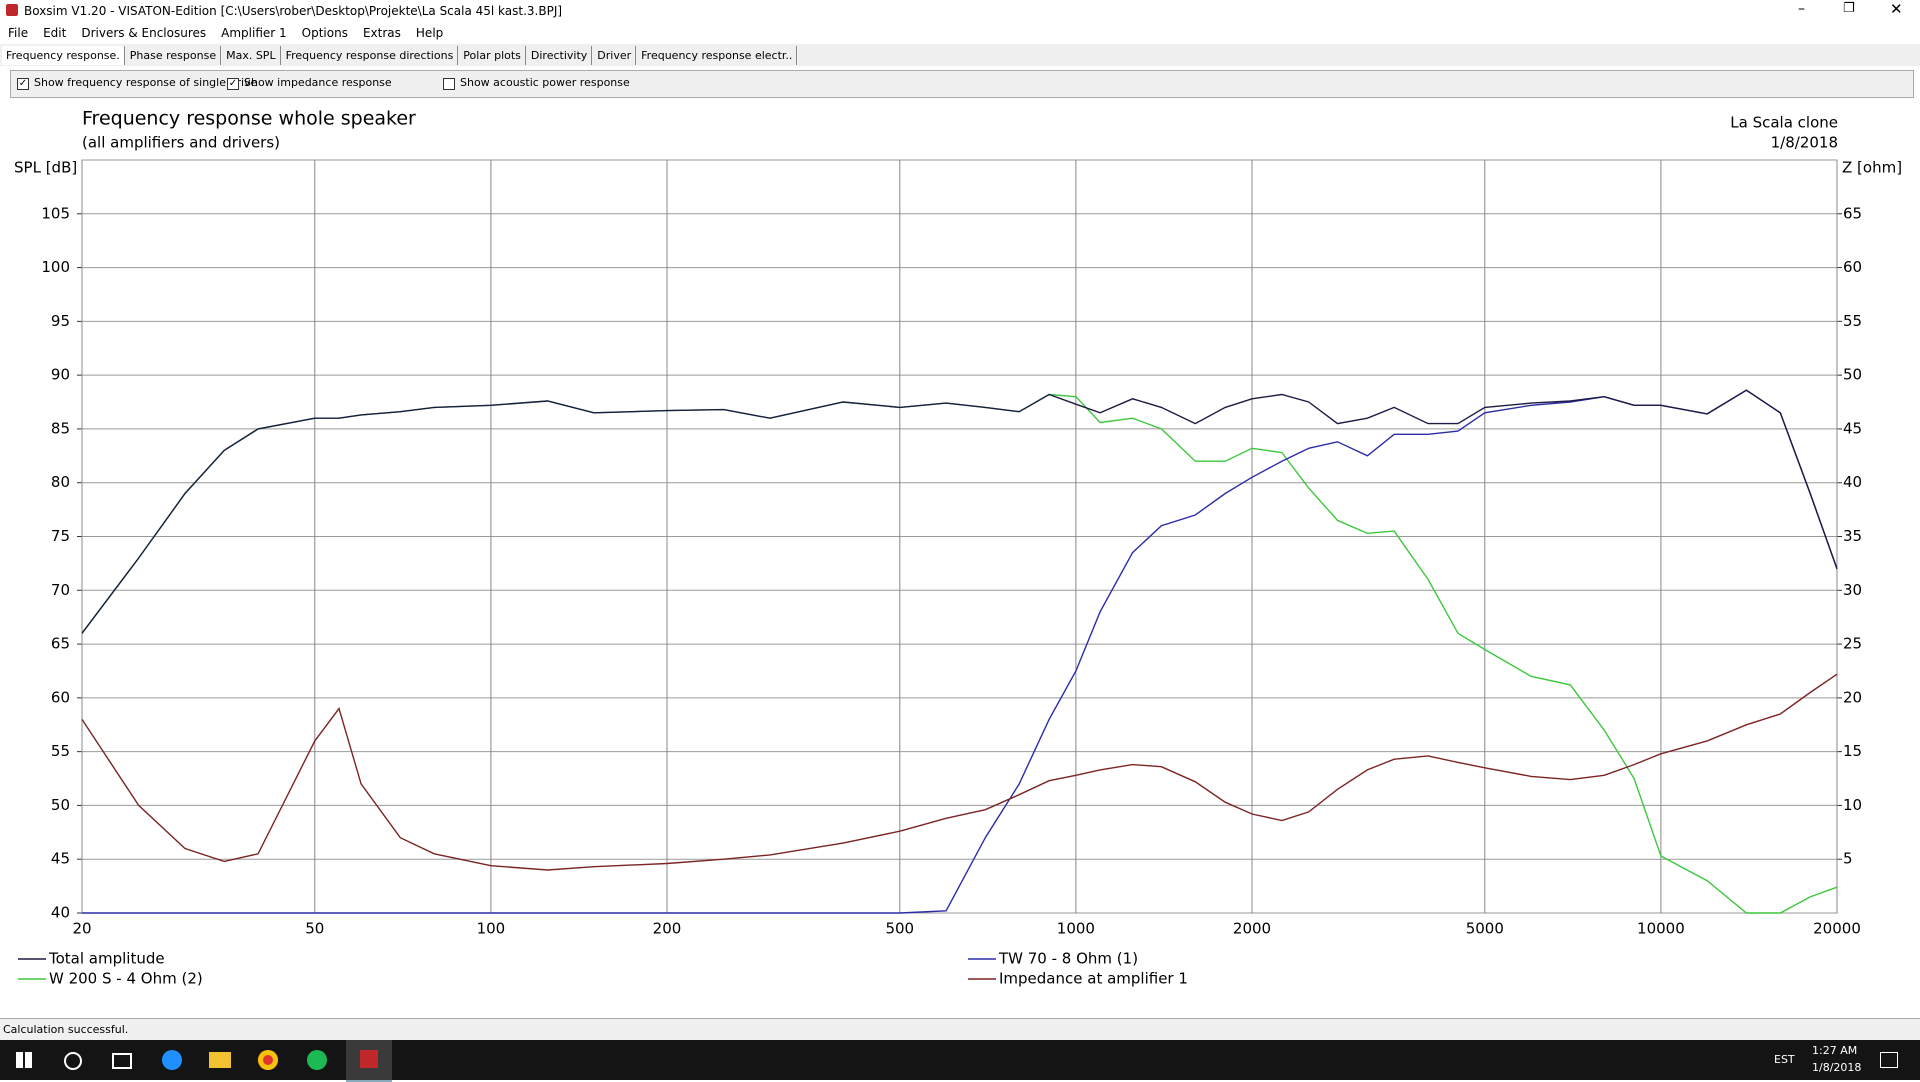 Image resolution: width=1920 pixels, height=1082 pixels. What do you see at coordinates (1076, 929) in the screenshot?
I see `x-tick-label: 1000` at bounding box center [1076, 929].